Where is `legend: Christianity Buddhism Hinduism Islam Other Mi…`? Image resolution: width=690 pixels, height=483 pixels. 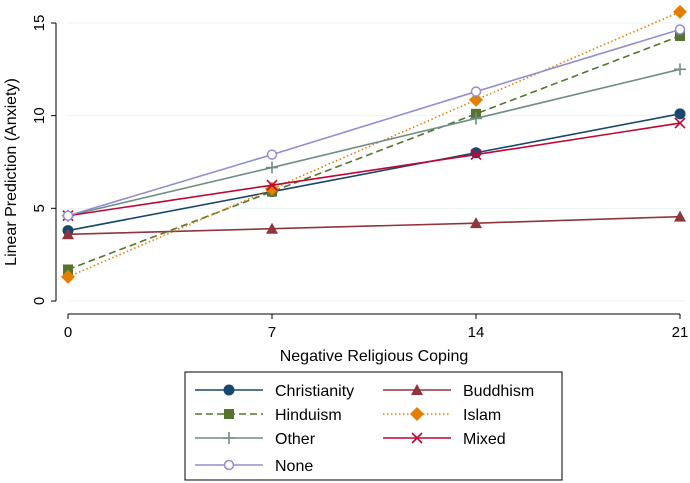 legend: Christianity Buddhism Hinduism Islam Other Mi… is located at coordinates (373, 426).